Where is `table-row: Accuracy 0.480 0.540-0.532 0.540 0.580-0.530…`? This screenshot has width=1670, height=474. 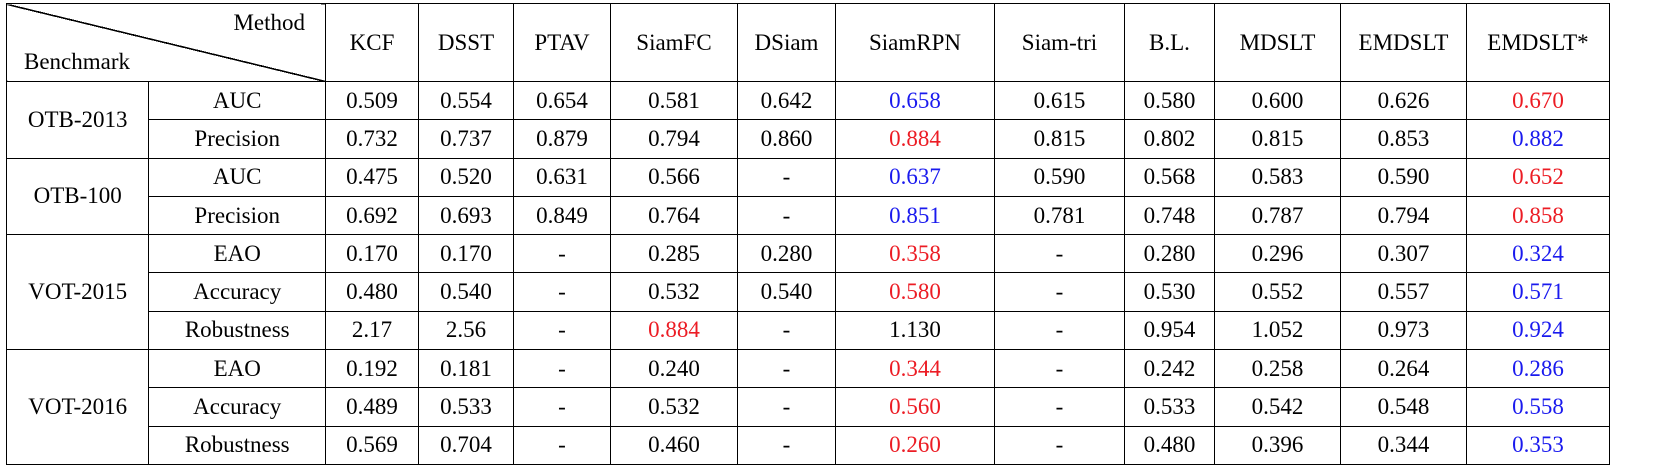
table-row: Accuracy 0.480 0.540-0.532 0.540 0.580-0.530… is located at coordinates (808, 292).